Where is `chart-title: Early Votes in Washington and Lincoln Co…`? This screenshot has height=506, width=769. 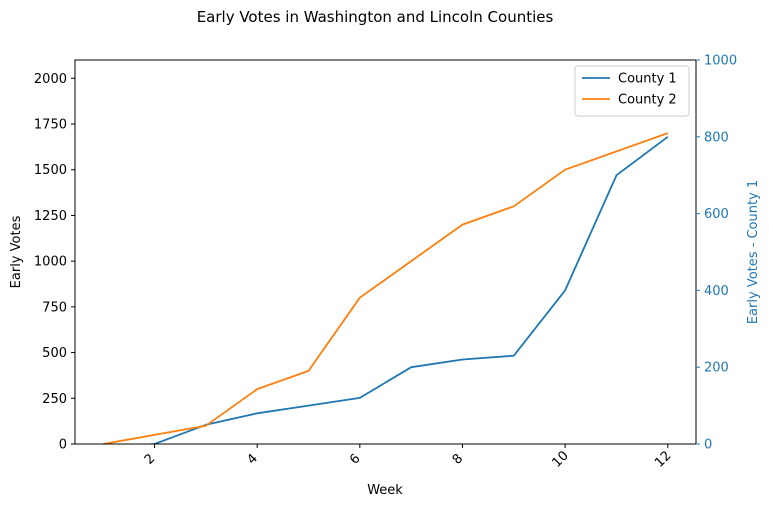
chart-title: Early Votes in Washington and Lincoln Co… is located at coordinates (375, 17).